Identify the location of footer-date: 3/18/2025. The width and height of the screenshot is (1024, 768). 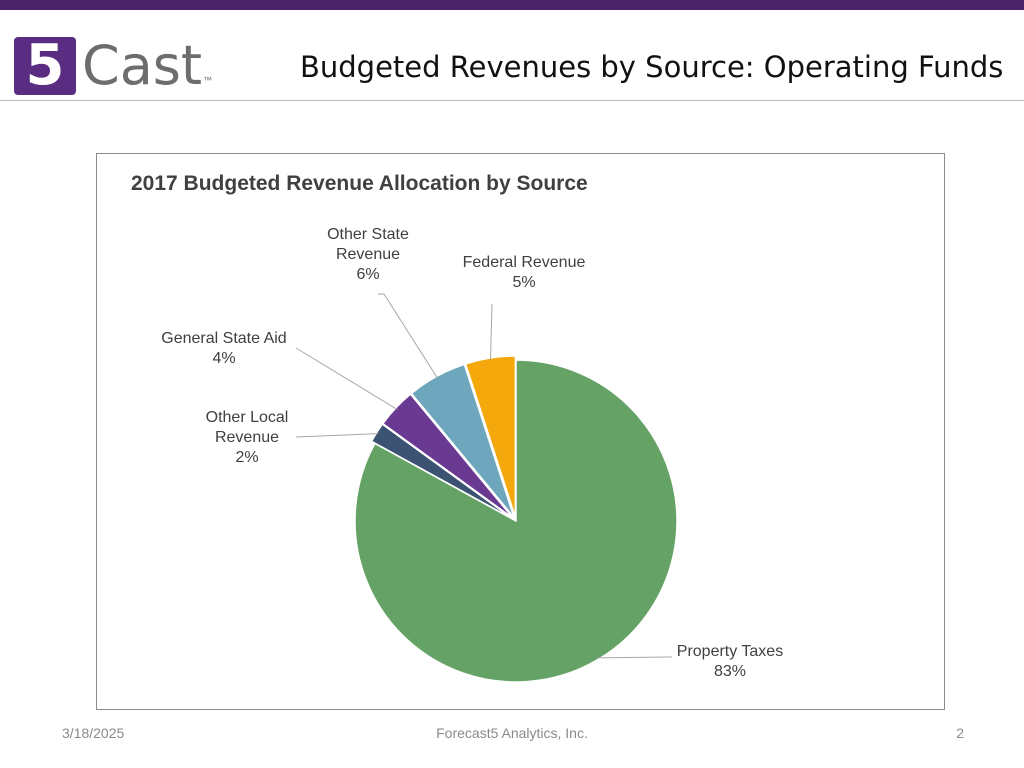
(93, 733).